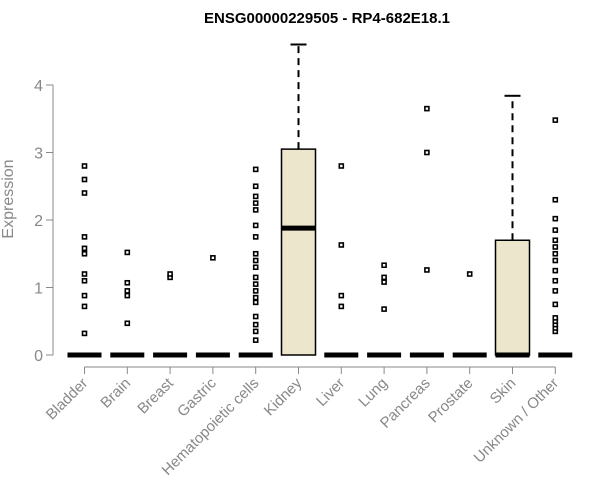  I want to click on x-tick-label: Breast, so click(155, 395).